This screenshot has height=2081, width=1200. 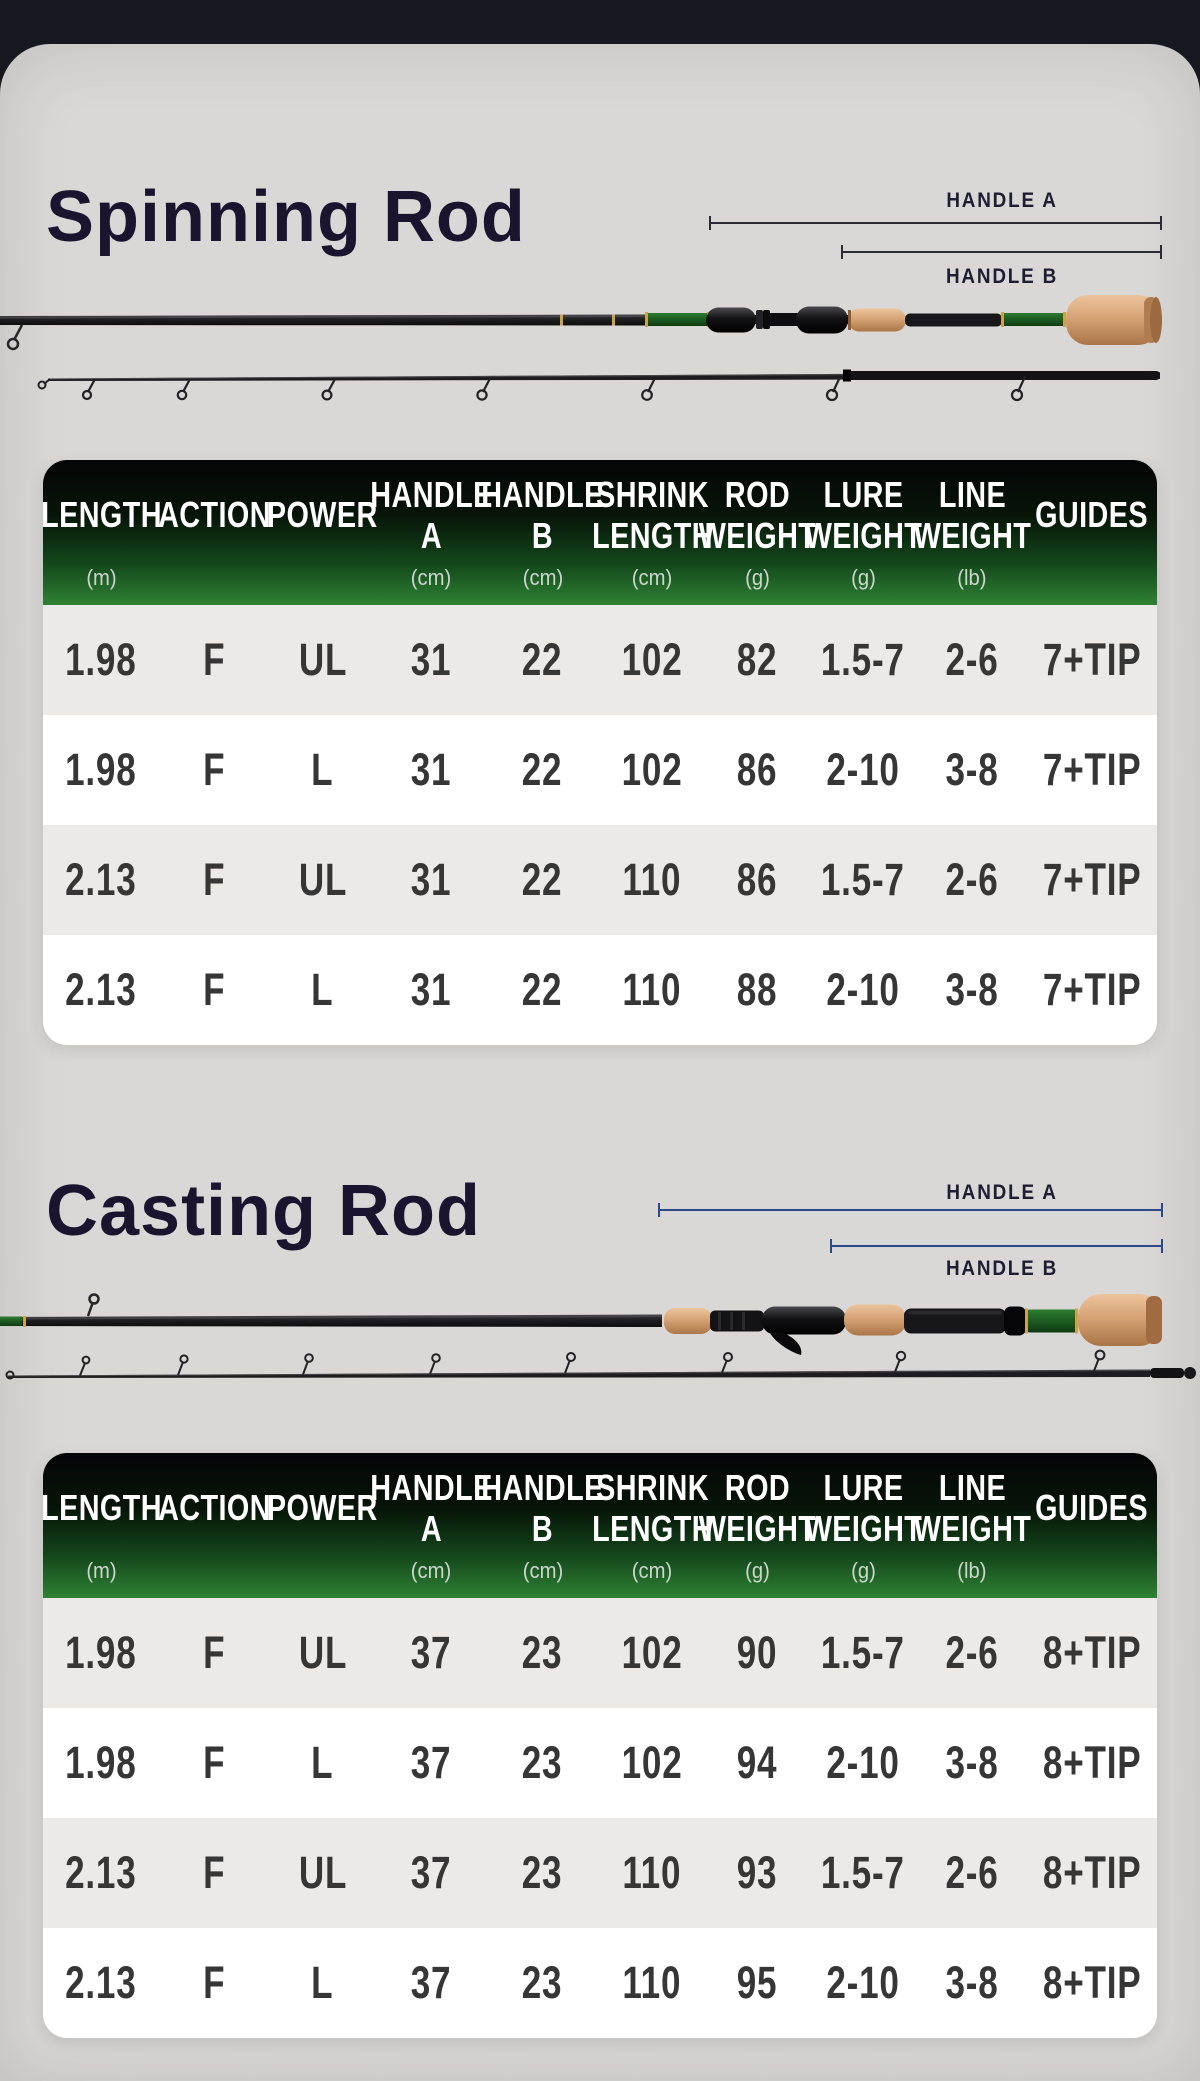 I want to click on casting-section-title: Casting Rod, so click(x=263, y=1211).